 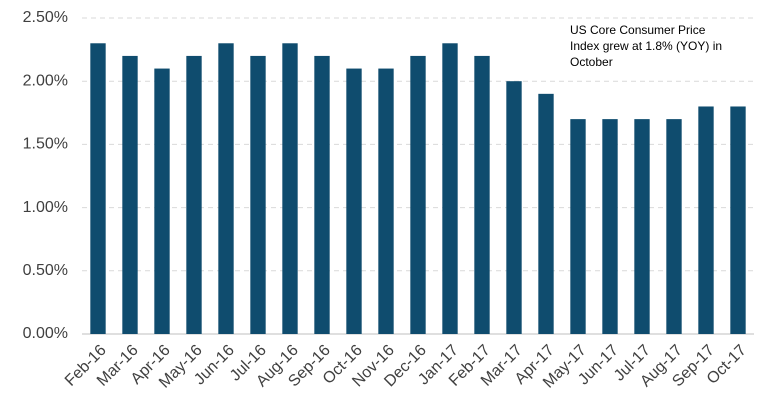 I want to click on y-tick-label: 1.00%, so click(x=45, y=207).